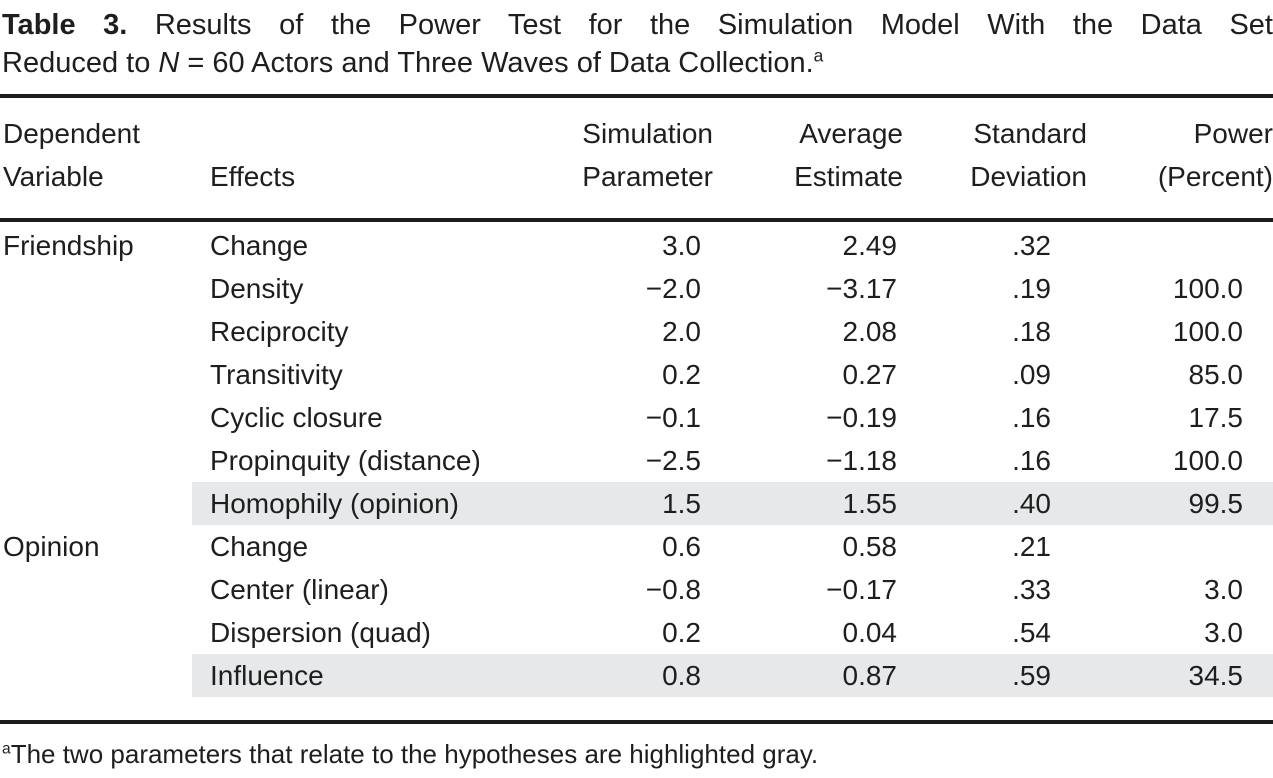 Image resolution: width=1273 pixels, height=778 pixels. What do you see at coordinates (1031, 245) in the screenshot?
I see `cell-standard-deviation: .32` at bounding box center [1031, 245].